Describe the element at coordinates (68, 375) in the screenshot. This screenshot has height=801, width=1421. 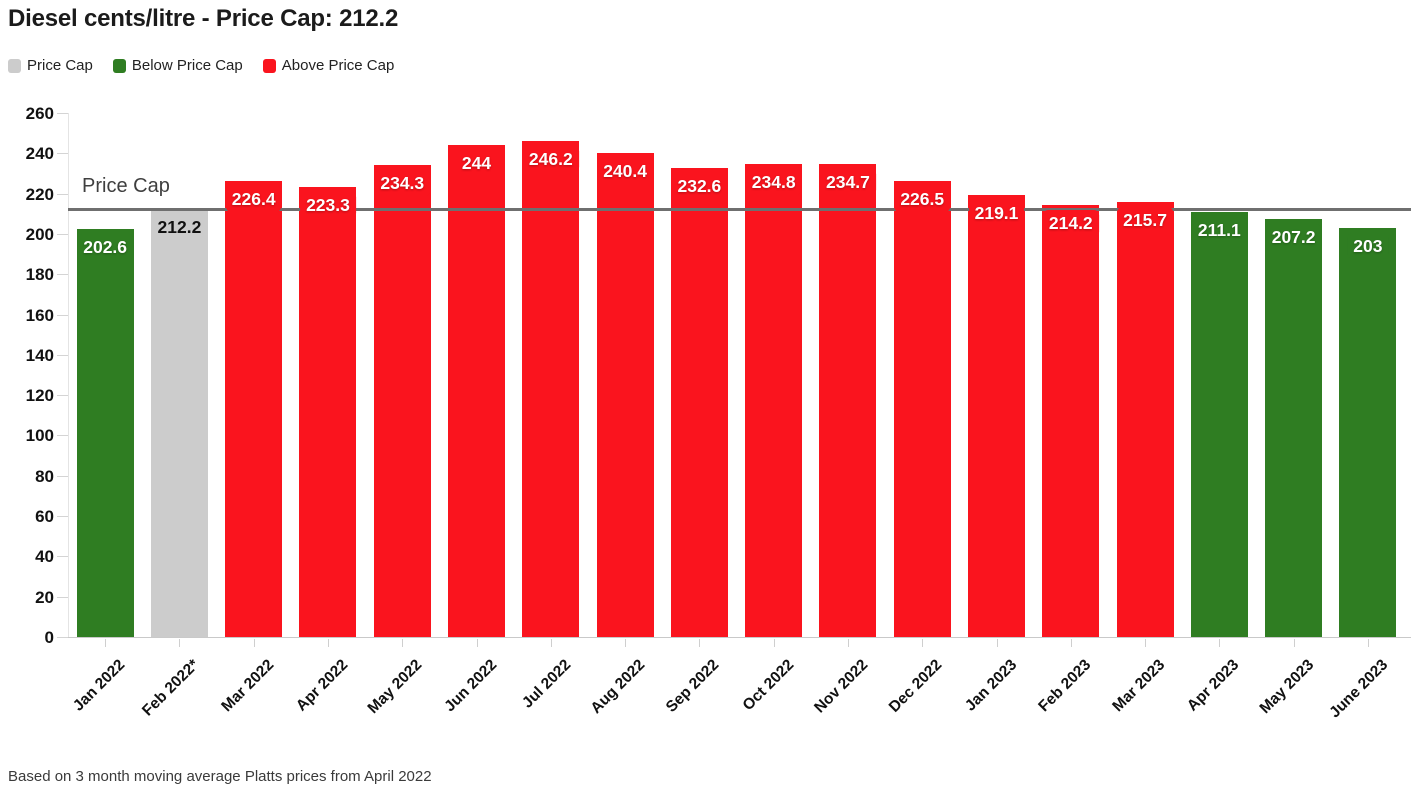
I see `y-axis-line` at that location.